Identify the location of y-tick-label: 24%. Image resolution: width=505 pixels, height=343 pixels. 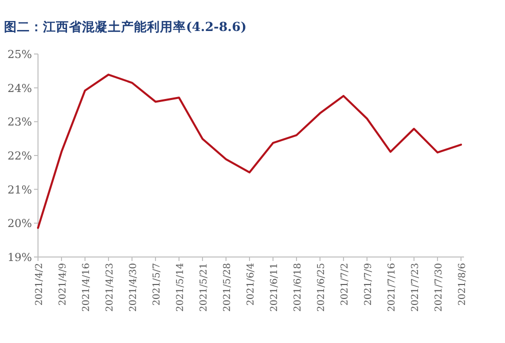
(20, 88).